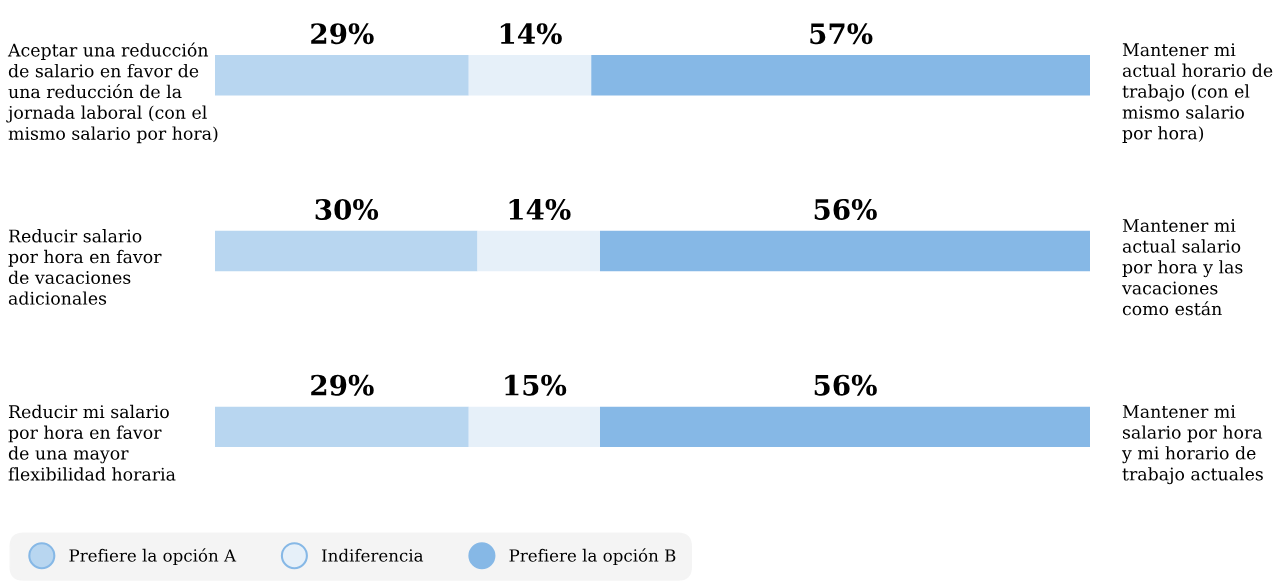 The width and height of the screenshot is (1288, 585). What do you see at coordinates (1182, 267) in the screenshot?
I see `text: Mantener mi actual salario por hora y las vacaciones como están` at bounding box center [1182, 267].